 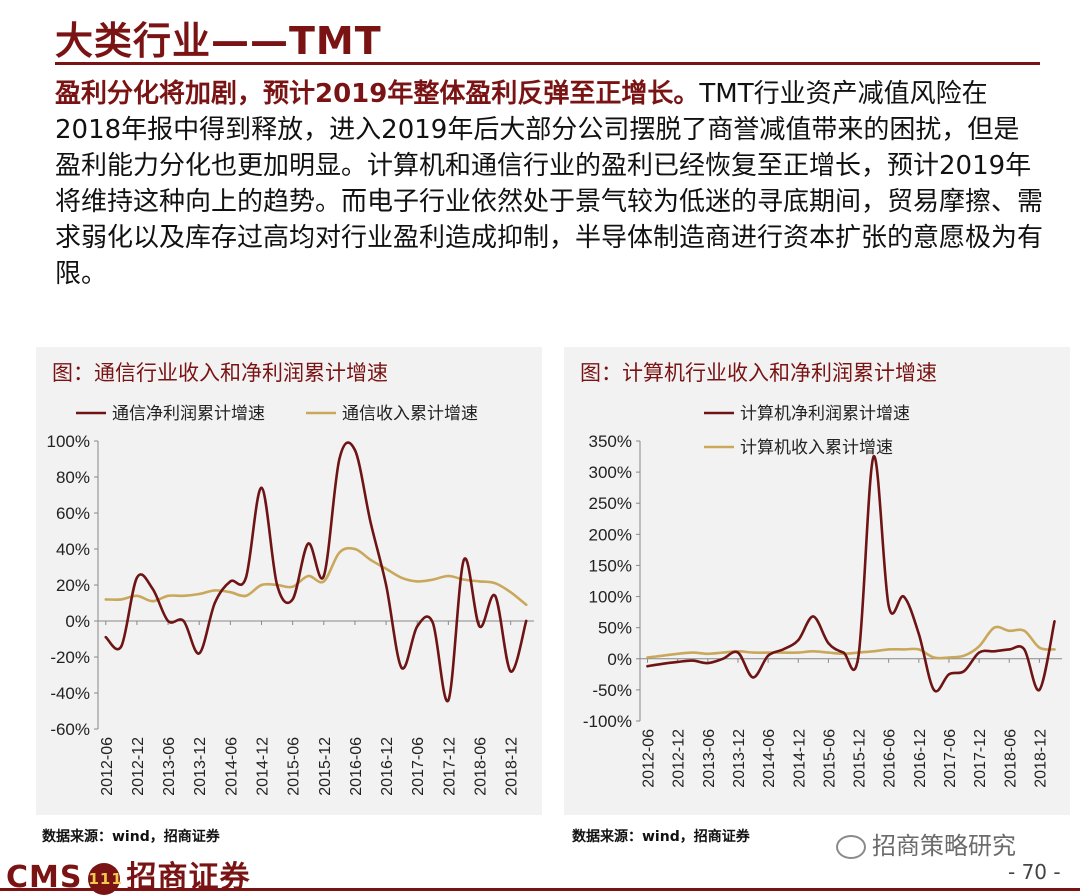 I want to click on y-tick-label: 150%, so click(x=610, y=565).